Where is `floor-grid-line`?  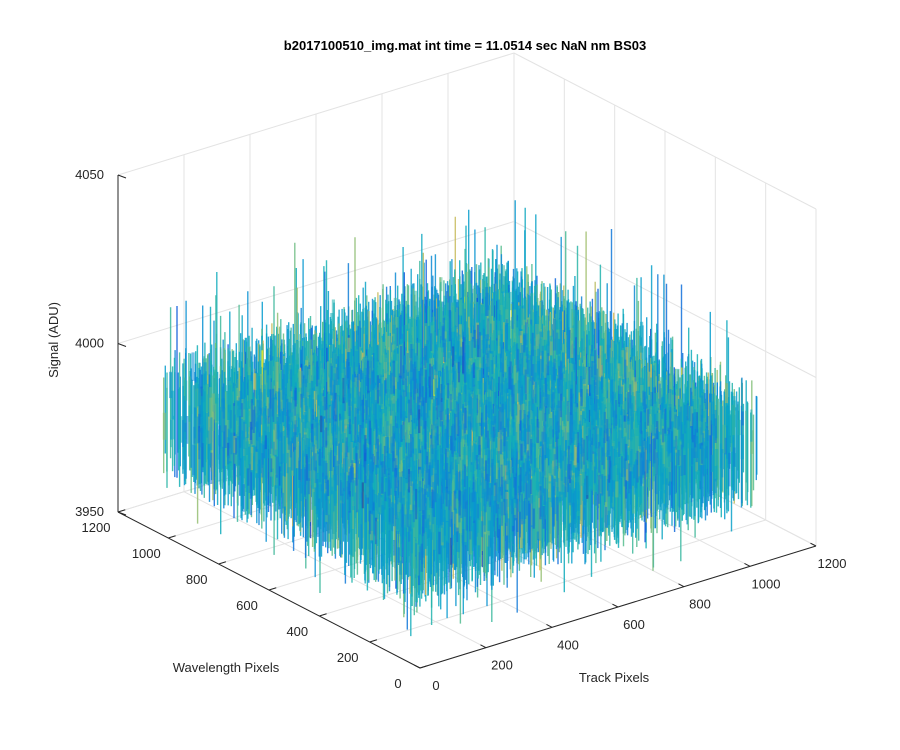 floor-grid-line is located at coordinates (567, 581).